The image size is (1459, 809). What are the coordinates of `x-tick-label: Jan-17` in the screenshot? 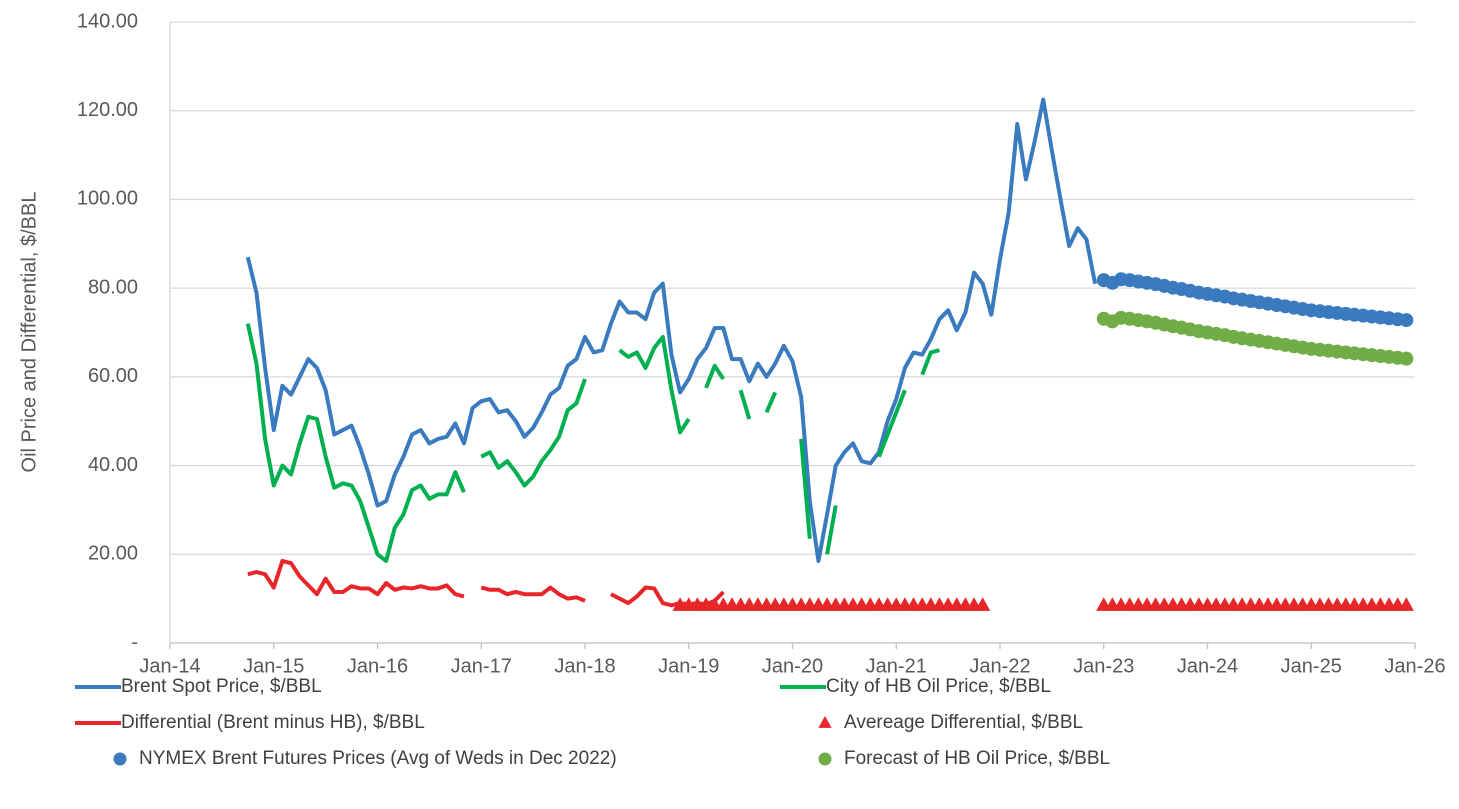 It's located at (481, 666).